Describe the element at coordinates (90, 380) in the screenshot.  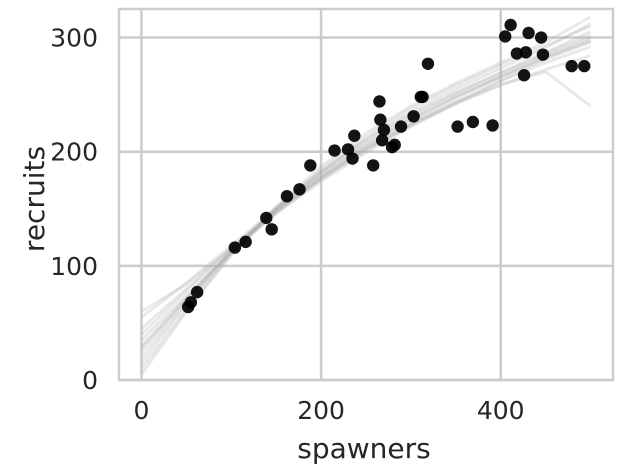
I see `y-tick-label: 0` at that location.